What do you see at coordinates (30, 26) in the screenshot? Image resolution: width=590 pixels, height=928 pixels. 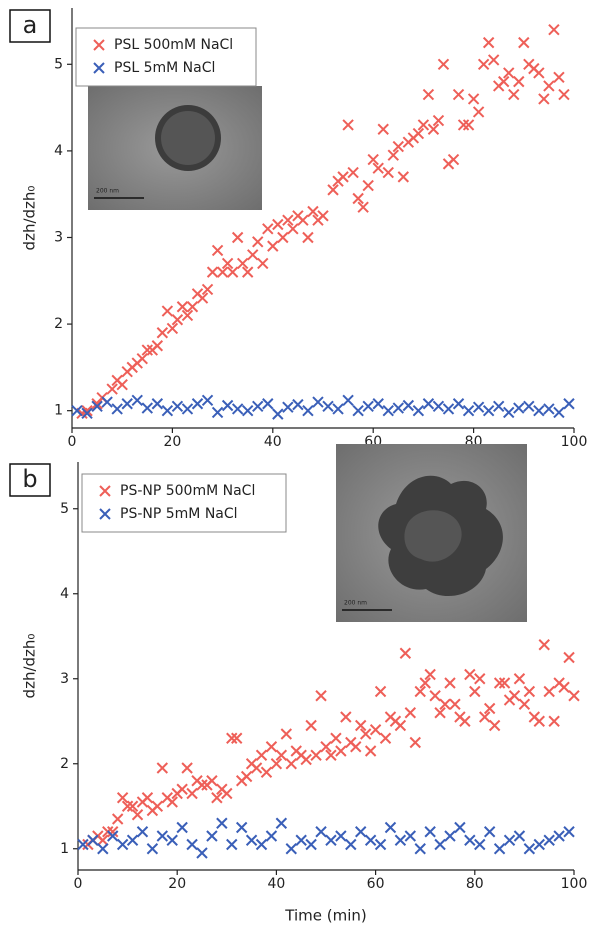 I see `panel-label-box` at bounding box center [30, 26].